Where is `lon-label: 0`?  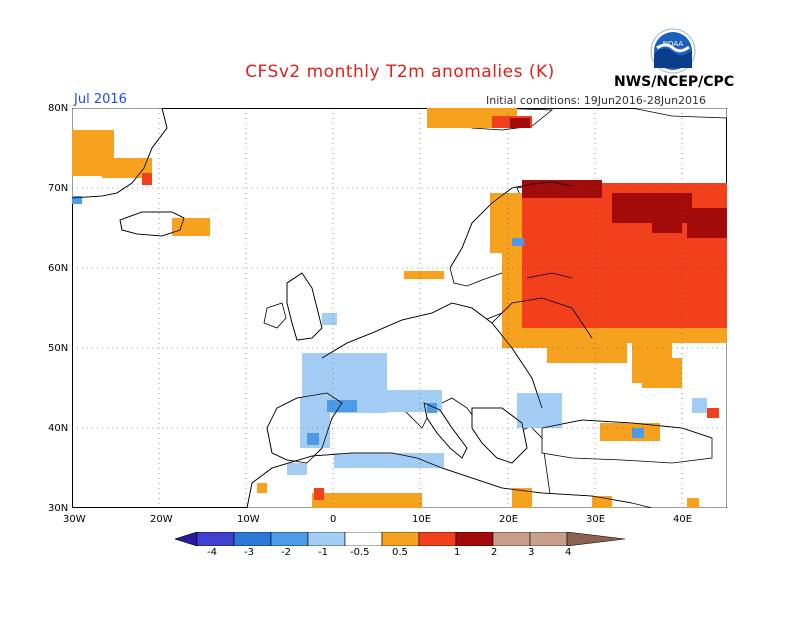
lon-label: 0 is located at coordinates (333, 519).